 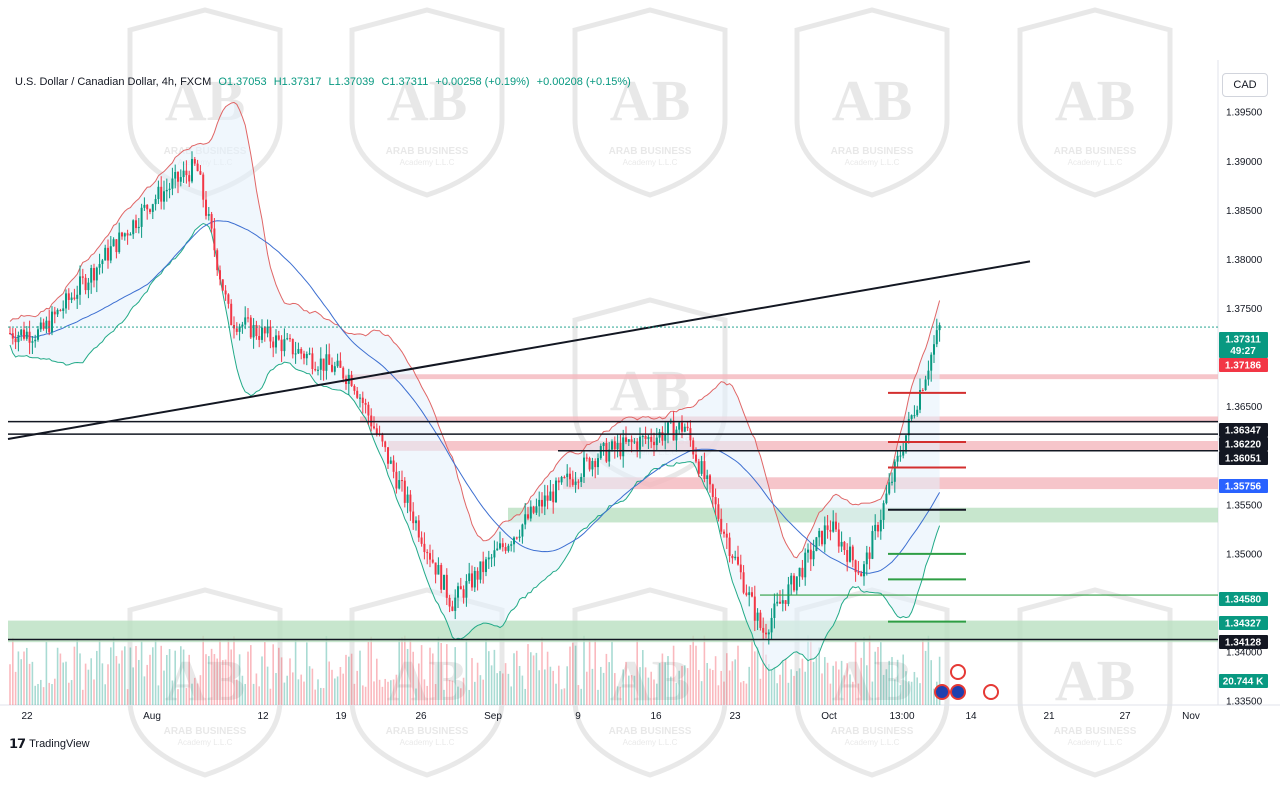 What do you see at coordinates (613, 631) in the screenshot?
I see `support-zone` at bounding box center [613, 631].